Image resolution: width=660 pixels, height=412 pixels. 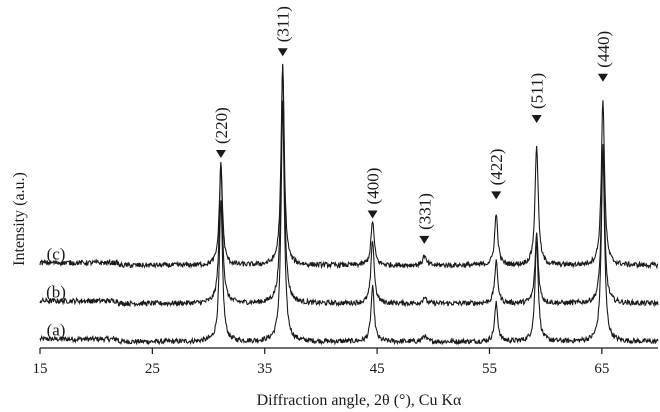 What do you see at coordinates (56, 330) in the screenshot?
I see `trace-label: (a)` at bounding box center [56, 330].